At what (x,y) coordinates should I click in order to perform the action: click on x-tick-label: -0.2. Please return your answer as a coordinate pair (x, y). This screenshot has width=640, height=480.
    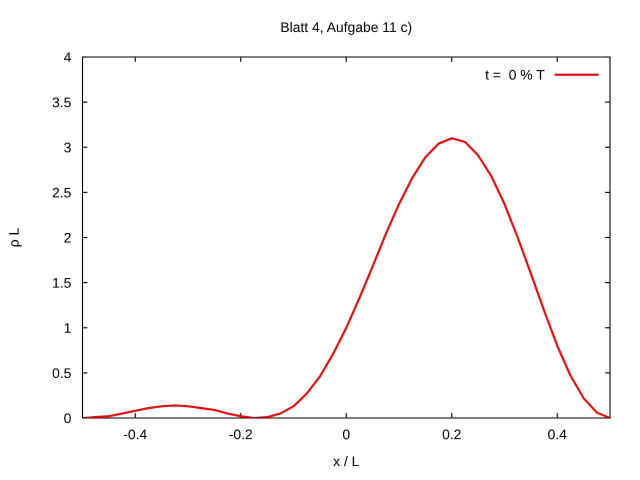
    Looking at the image, I should click on (240, 434).